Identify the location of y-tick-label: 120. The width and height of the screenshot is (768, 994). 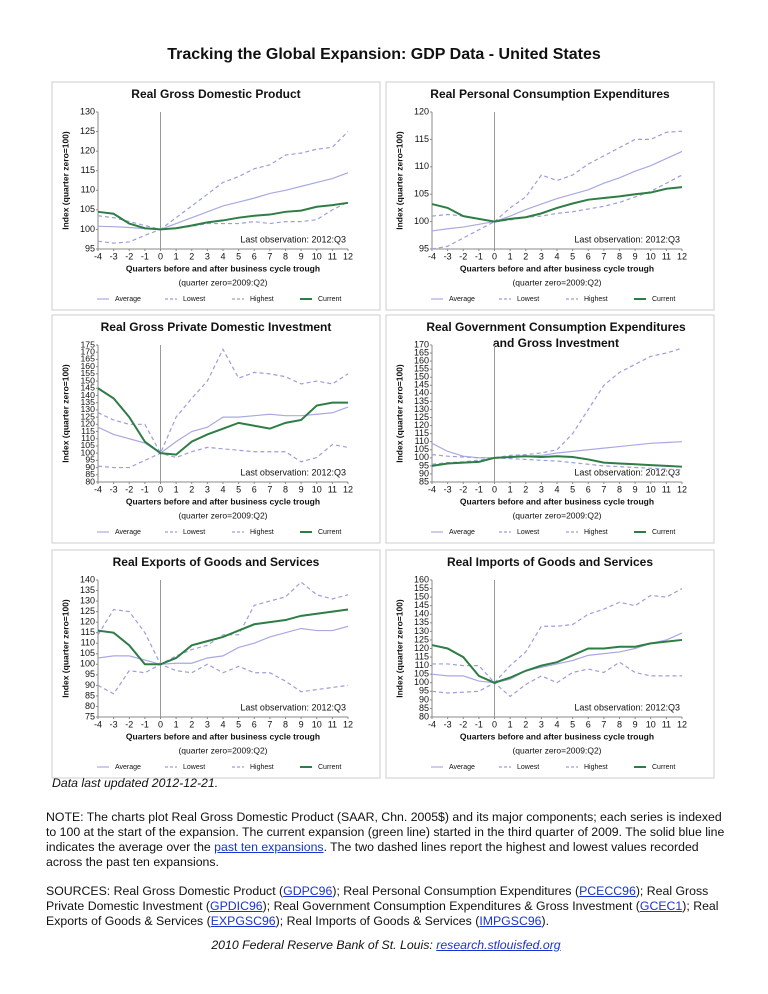
(87, 424).